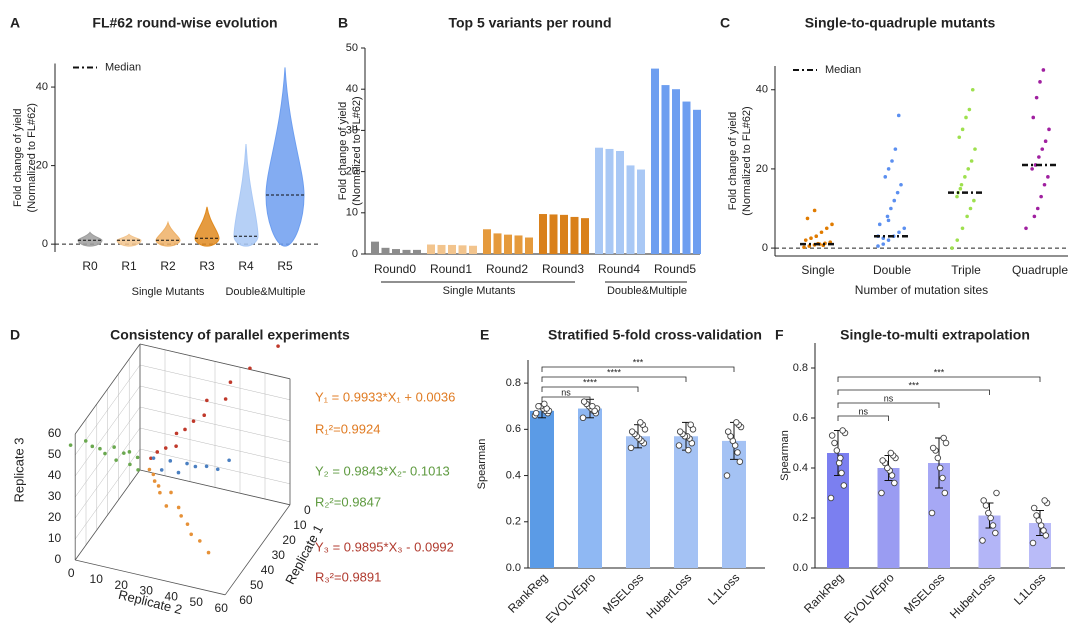 This screenshot has height=628, width=1080. What do you see at coordinates (55, 496) in the screenshot?
I see `z-tick-label: 30` at bounding box center [55, 496].